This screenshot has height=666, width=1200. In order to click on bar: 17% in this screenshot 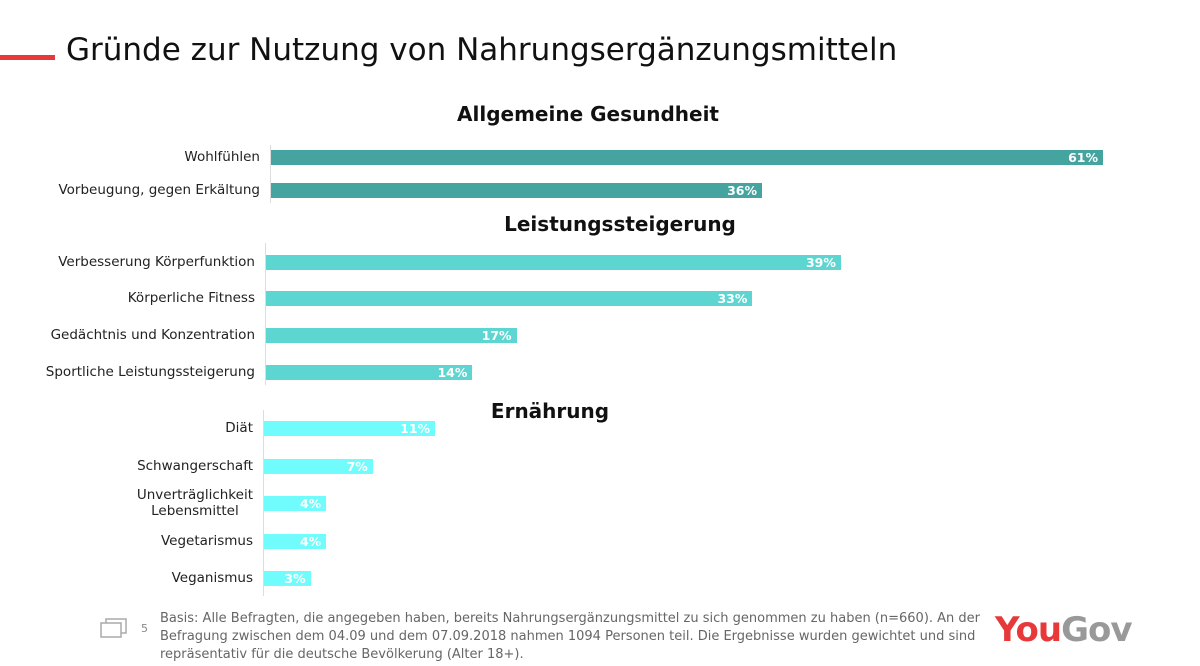, I will do `click(391, 335)`.